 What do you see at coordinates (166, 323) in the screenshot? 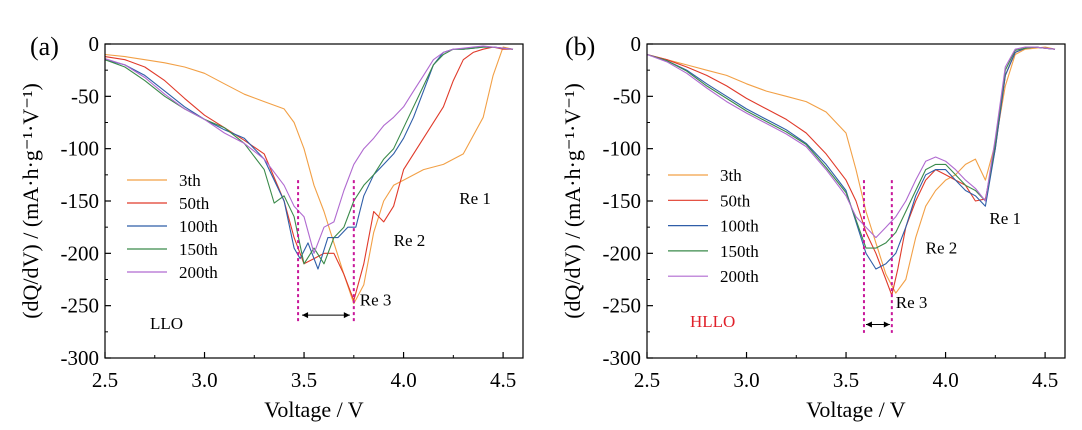
I see `sample-label: LLO` at bounding box center [166, 323].